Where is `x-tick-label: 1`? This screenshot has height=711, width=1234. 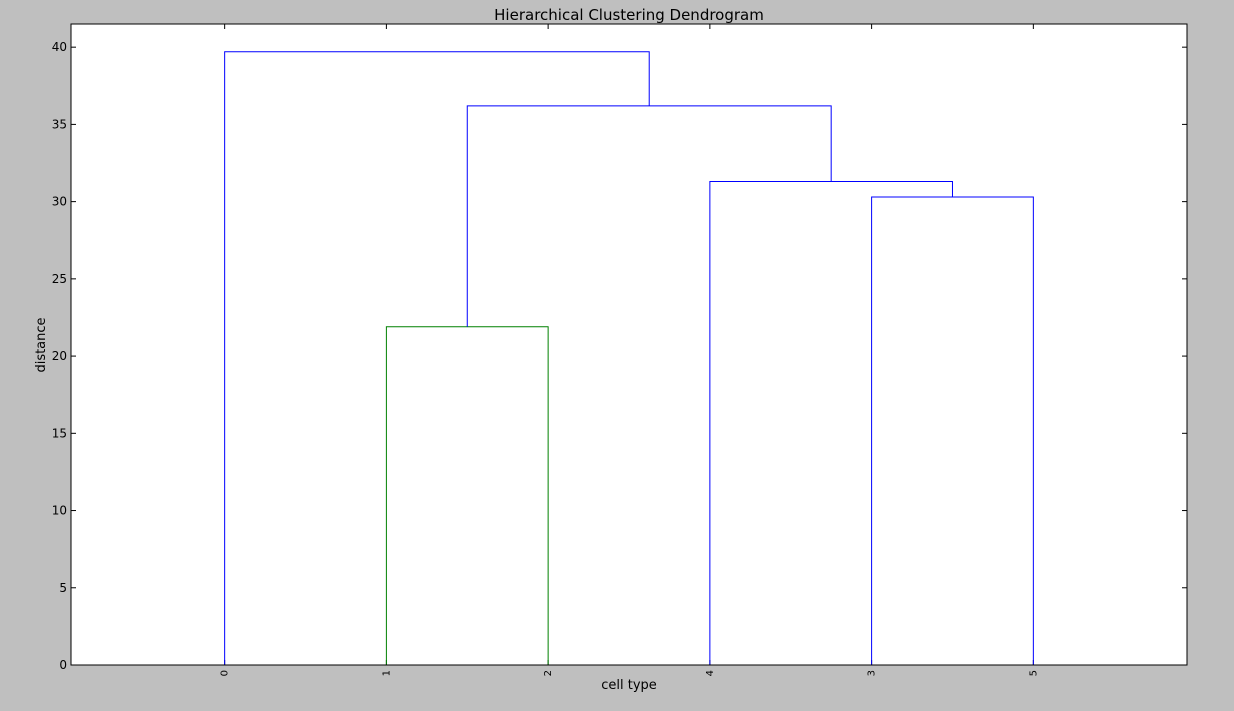
x-tick-label: 1 is located at coordinates (386, 673).